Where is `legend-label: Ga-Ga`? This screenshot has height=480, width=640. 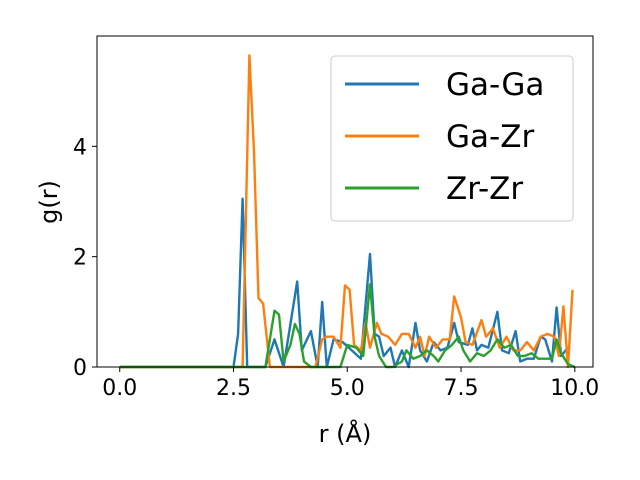 legend-label: Ga-Ga is located at coordinates (495, 85).